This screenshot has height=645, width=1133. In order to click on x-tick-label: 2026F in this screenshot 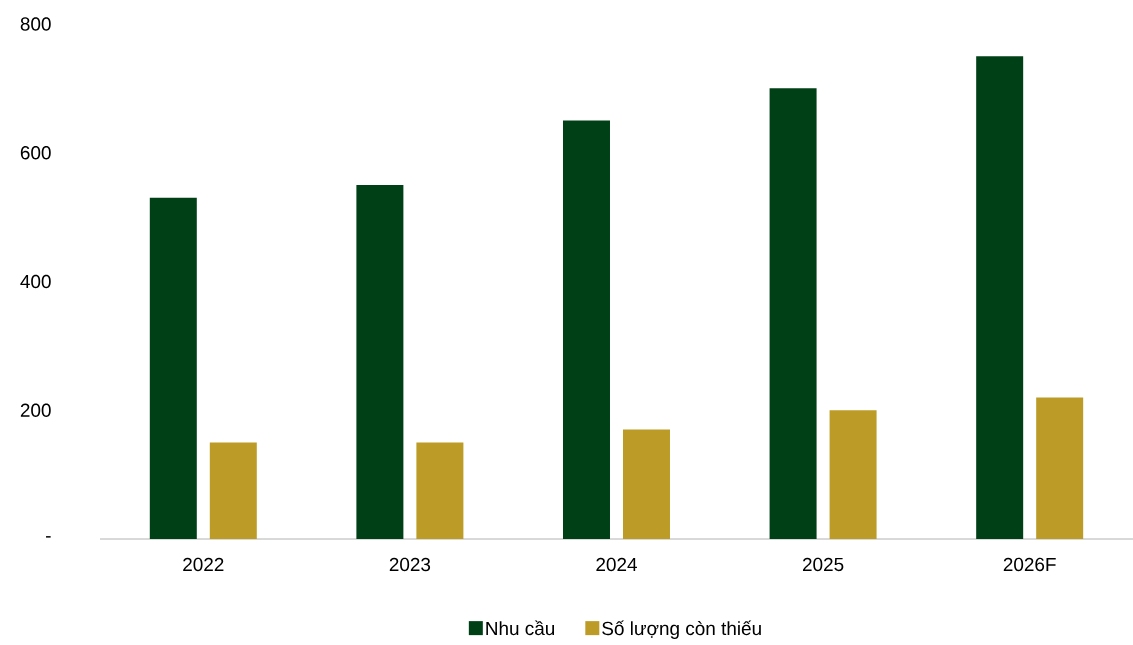, I will do `click(1029, 564)`.